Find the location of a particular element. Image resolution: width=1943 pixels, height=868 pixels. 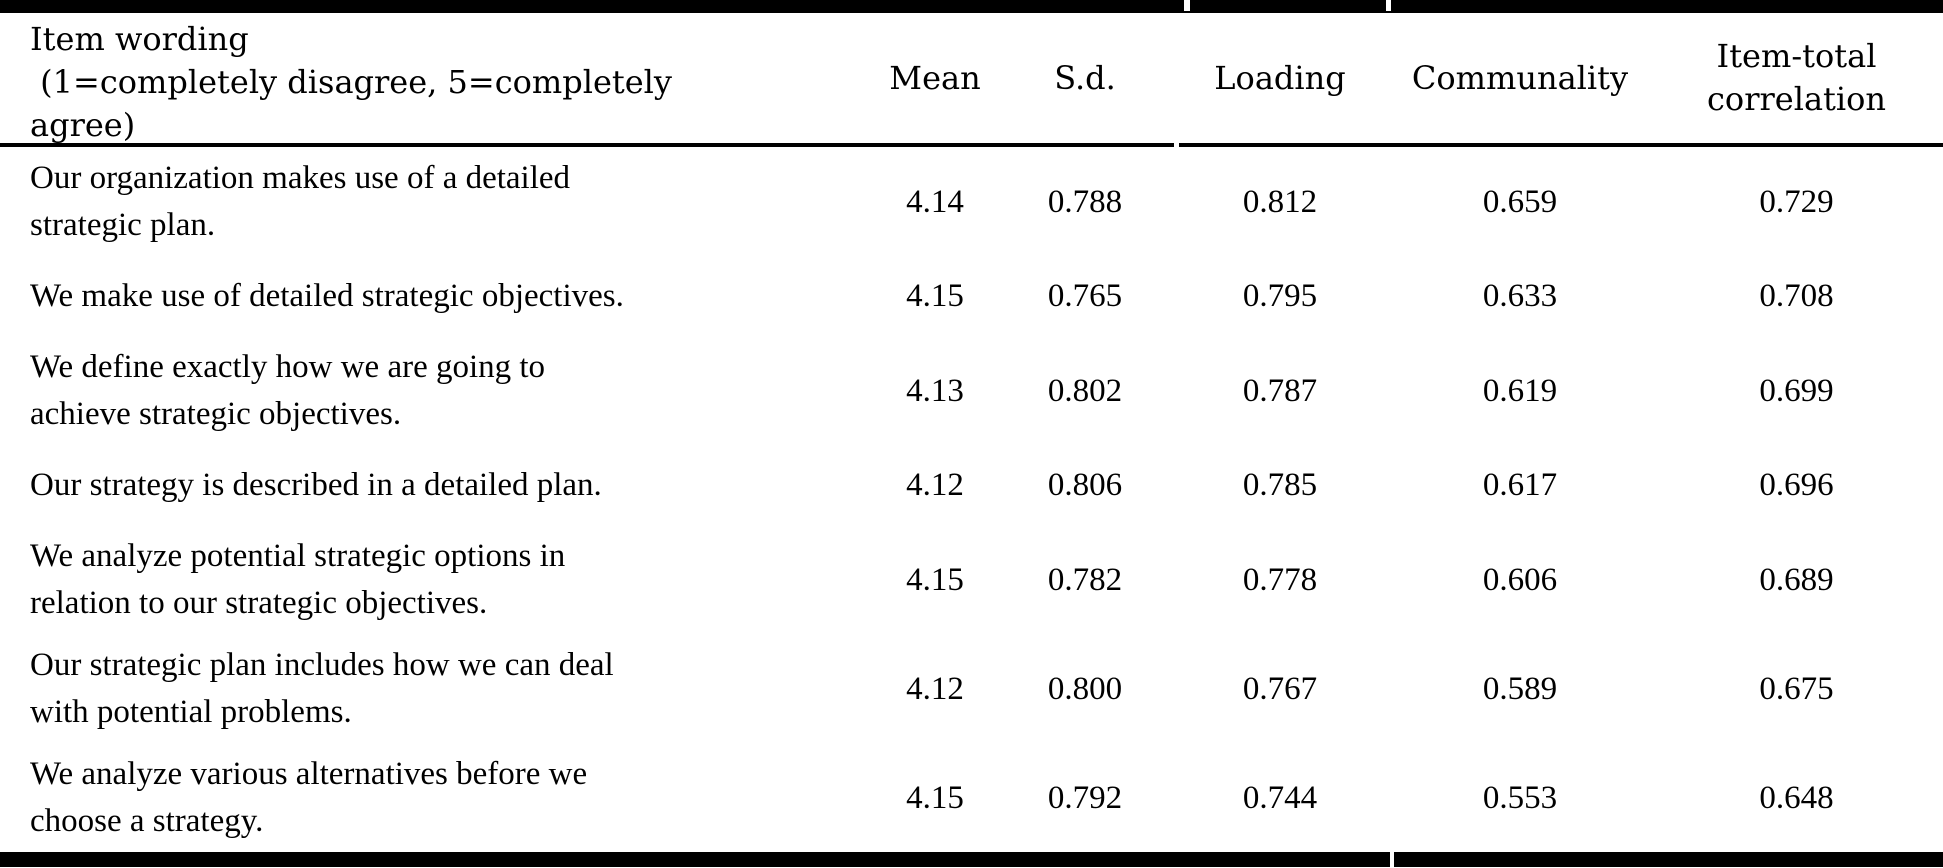

item-total-value: 0.729 is located at coordinates (1796, 201).